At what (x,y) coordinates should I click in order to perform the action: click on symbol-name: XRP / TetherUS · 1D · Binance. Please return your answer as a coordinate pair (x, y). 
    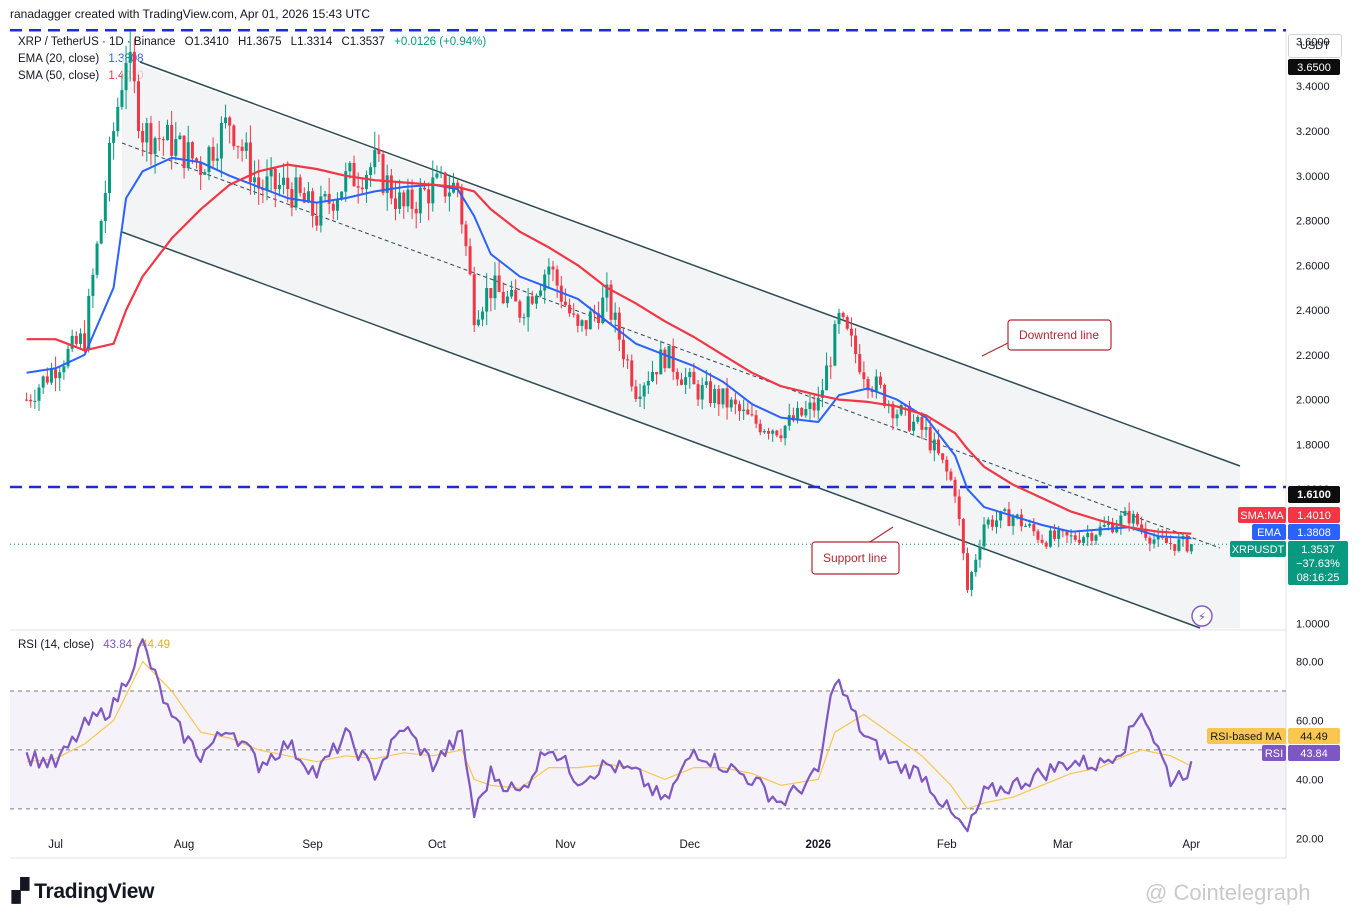
    Looking at the image, I should click on (97, 42).